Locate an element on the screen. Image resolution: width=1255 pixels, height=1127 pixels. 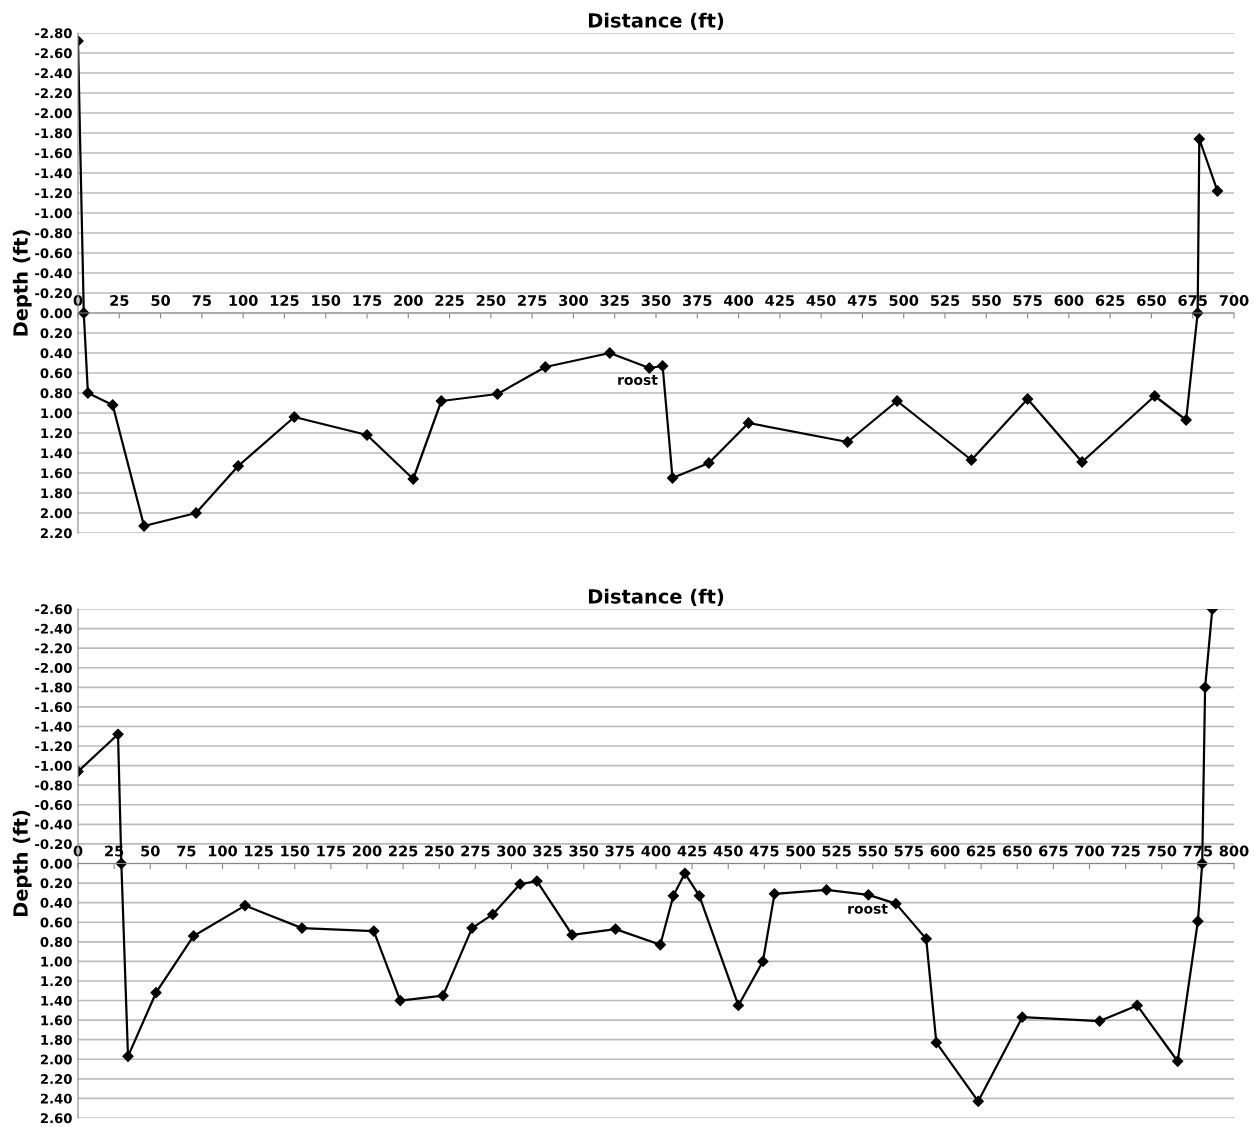
x-tick-label: 200 is located at coordinates (408, 300).